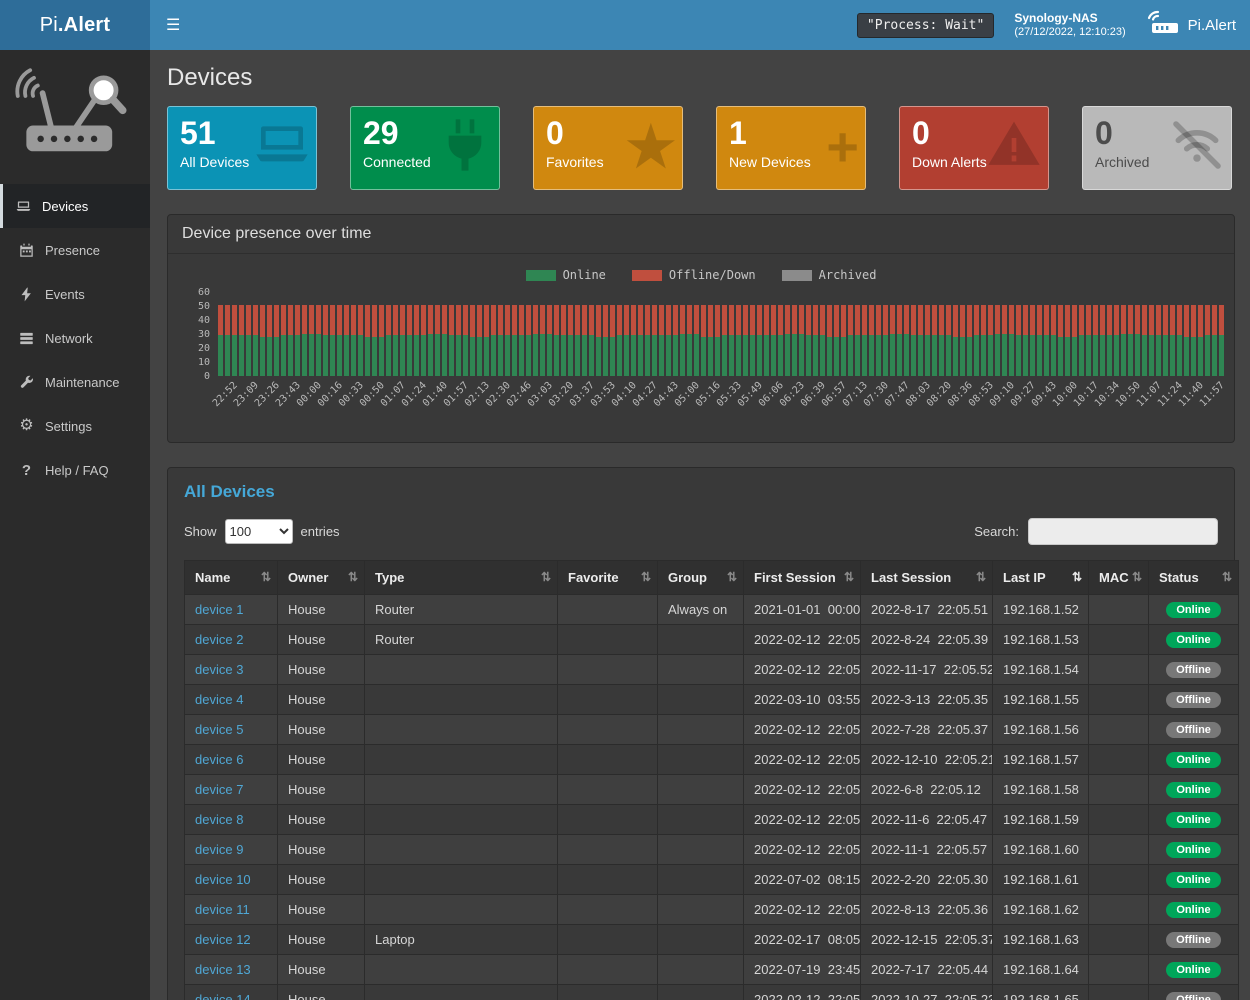  What do you see at coordinates (796, 275) in the screenshot?
I see `legend-swatch` at bounding box center [796, 275].